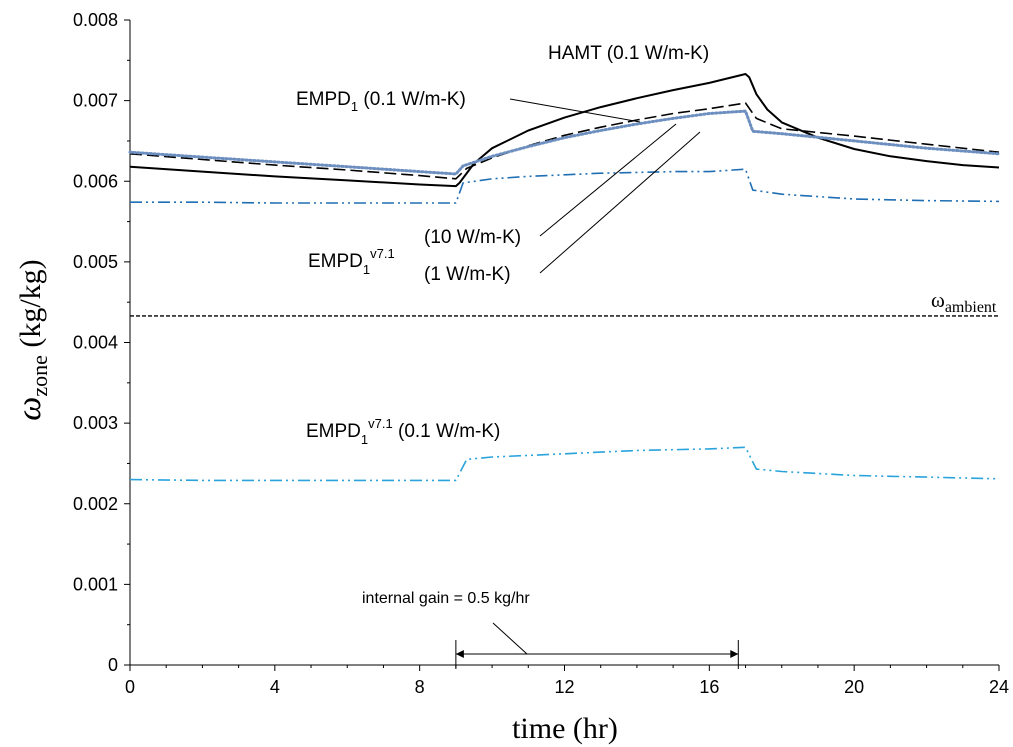 This screenshot has height=747, width=1013. I want to click on leader-empd1, so click(575, 110).